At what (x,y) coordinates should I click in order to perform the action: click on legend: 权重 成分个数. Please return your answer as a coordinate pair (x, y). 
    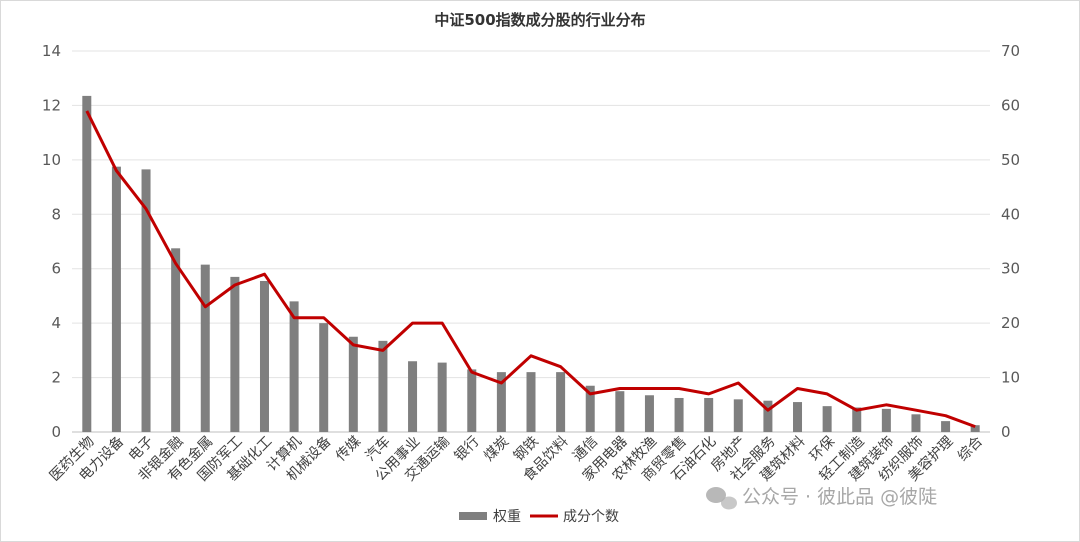
    Looking at the image, I should click on (539, 517).